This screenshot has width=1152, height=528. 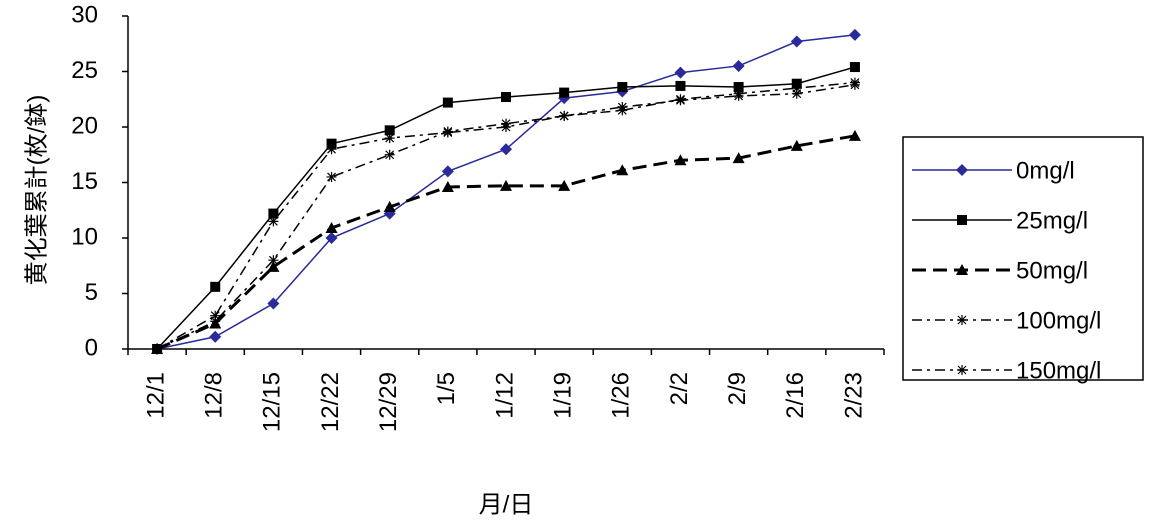 What do you see at coordinates (36, 190) in the screenshot?
I see `y-axis-title: 黄化葉累計(枚/鉢)` at bounding box center [36, 190].